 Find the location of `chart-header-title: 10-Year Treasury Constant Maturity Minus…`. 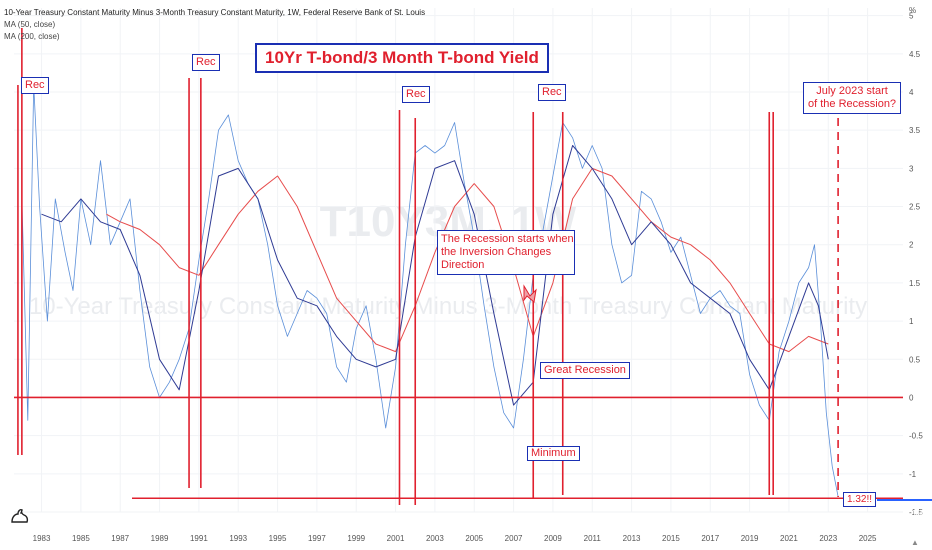

chart-header-title: 10-Year Treasury Constant Maturity Minus… is located at coordinates (215, 12).